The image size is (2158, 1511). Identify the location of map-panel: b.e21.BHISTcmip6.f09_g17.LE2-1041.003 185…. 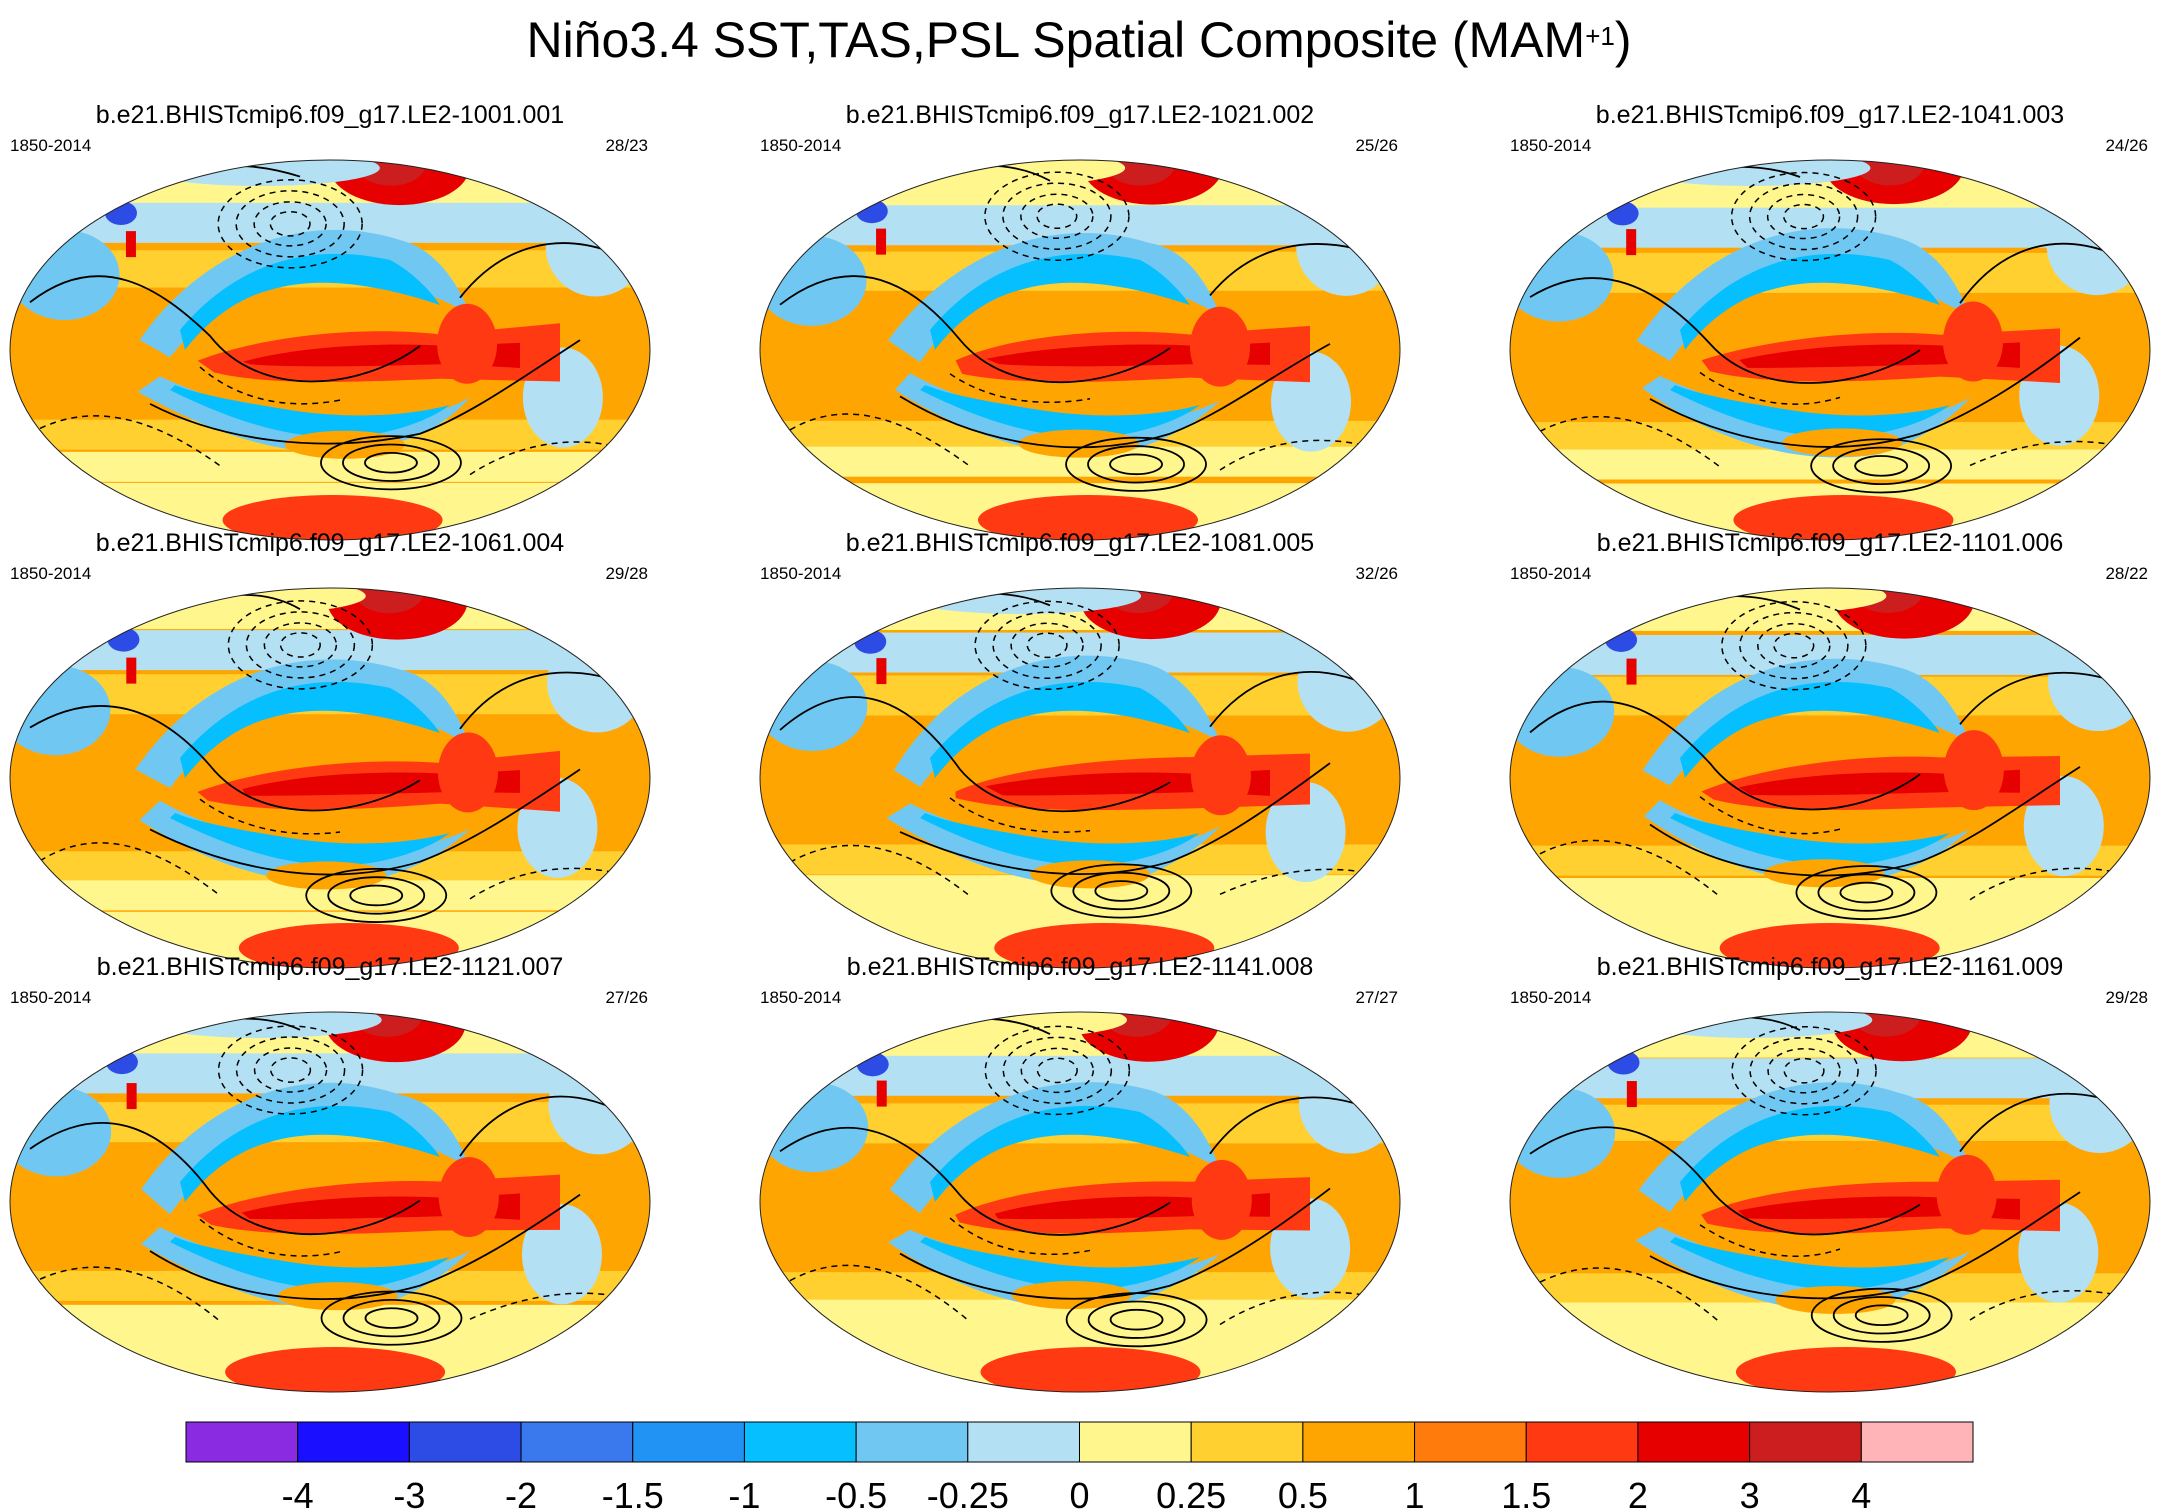
(1829, 320).